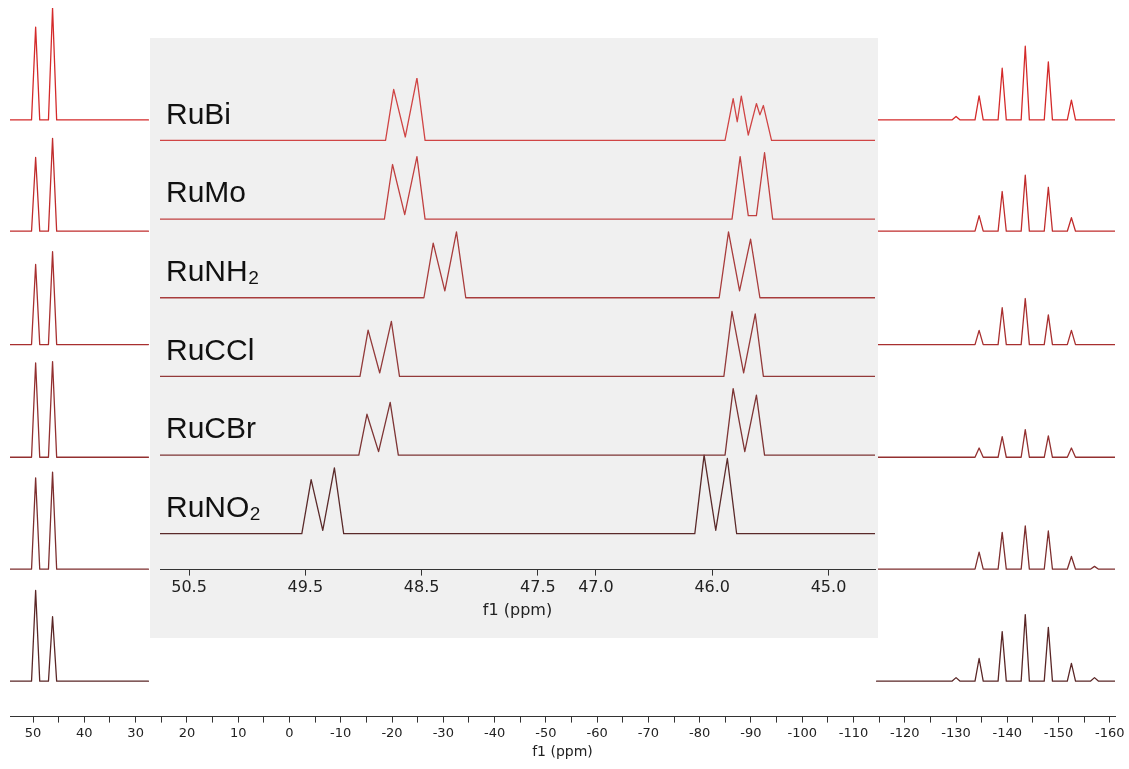  What do you see at coordinates (421, 587) in the screenshot?
I see `x-tick-label: 48.5` at bounding box center [421, 587].